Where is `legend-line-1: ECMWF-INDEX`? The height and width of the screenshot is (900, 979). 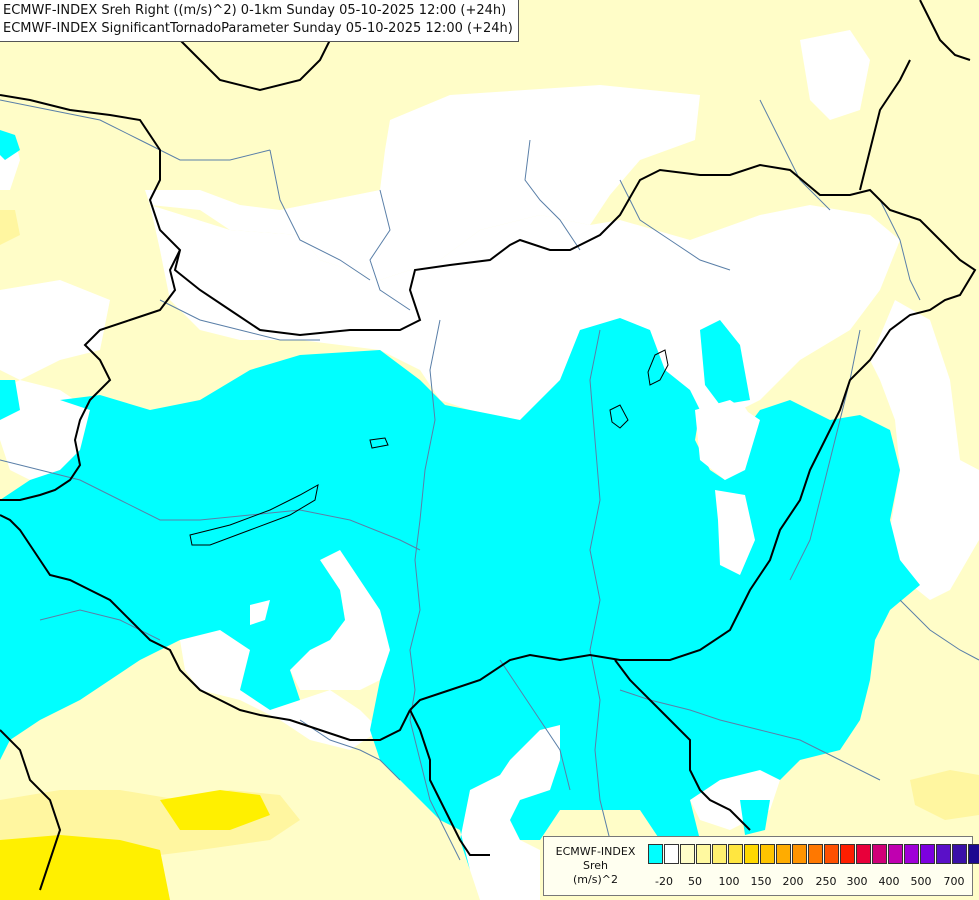 legend-line-1: ECMWF-INDEX is located at coordinates (595, 851).